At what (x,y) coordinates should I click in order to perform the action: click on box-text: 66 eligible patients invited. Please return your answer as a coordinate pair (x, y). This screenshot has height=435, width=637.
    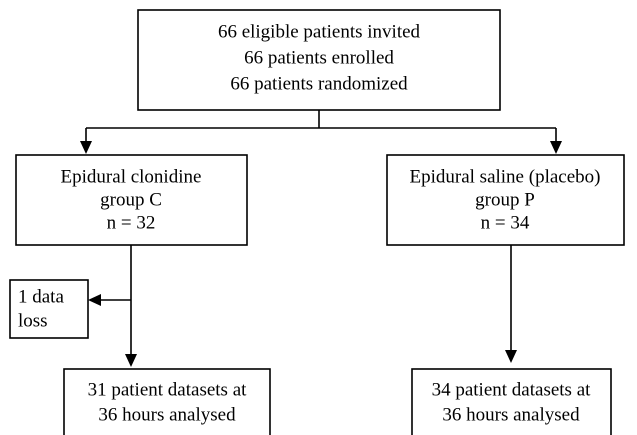
    Looking at the image, I should click on (319, 31).